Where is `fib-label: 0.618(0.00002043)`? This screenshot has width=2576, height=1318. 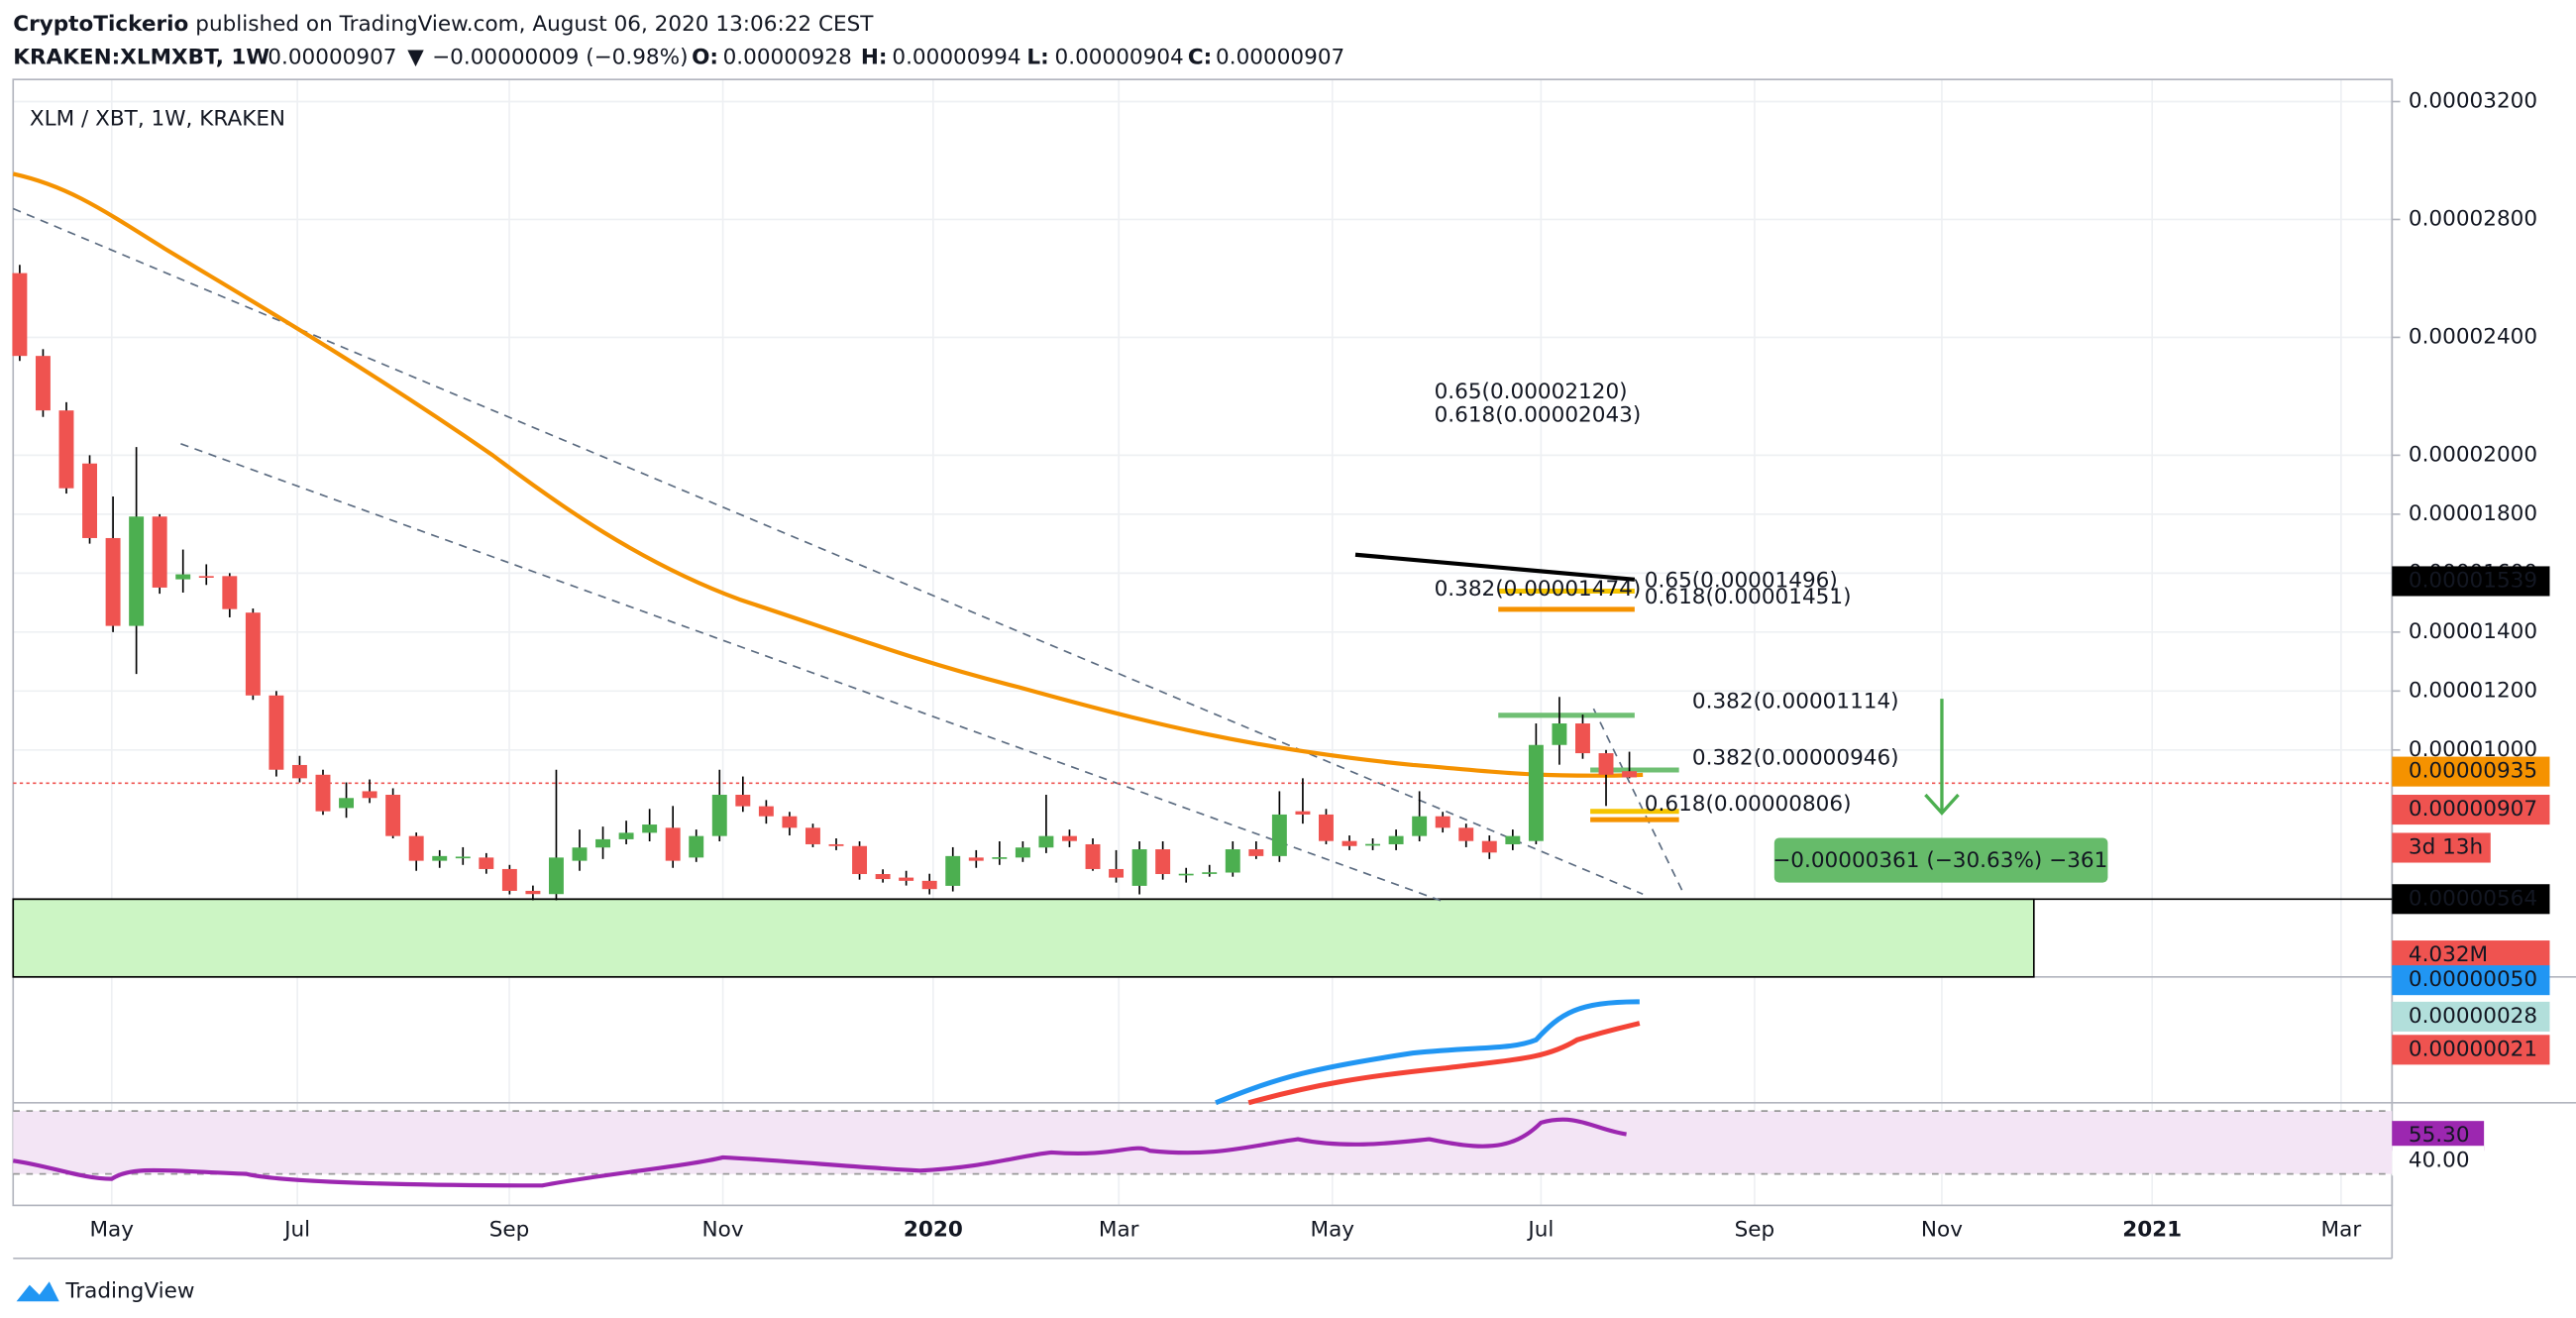
fib-label: 0.618(0.00002043) is located at coordinates (1538, 414).